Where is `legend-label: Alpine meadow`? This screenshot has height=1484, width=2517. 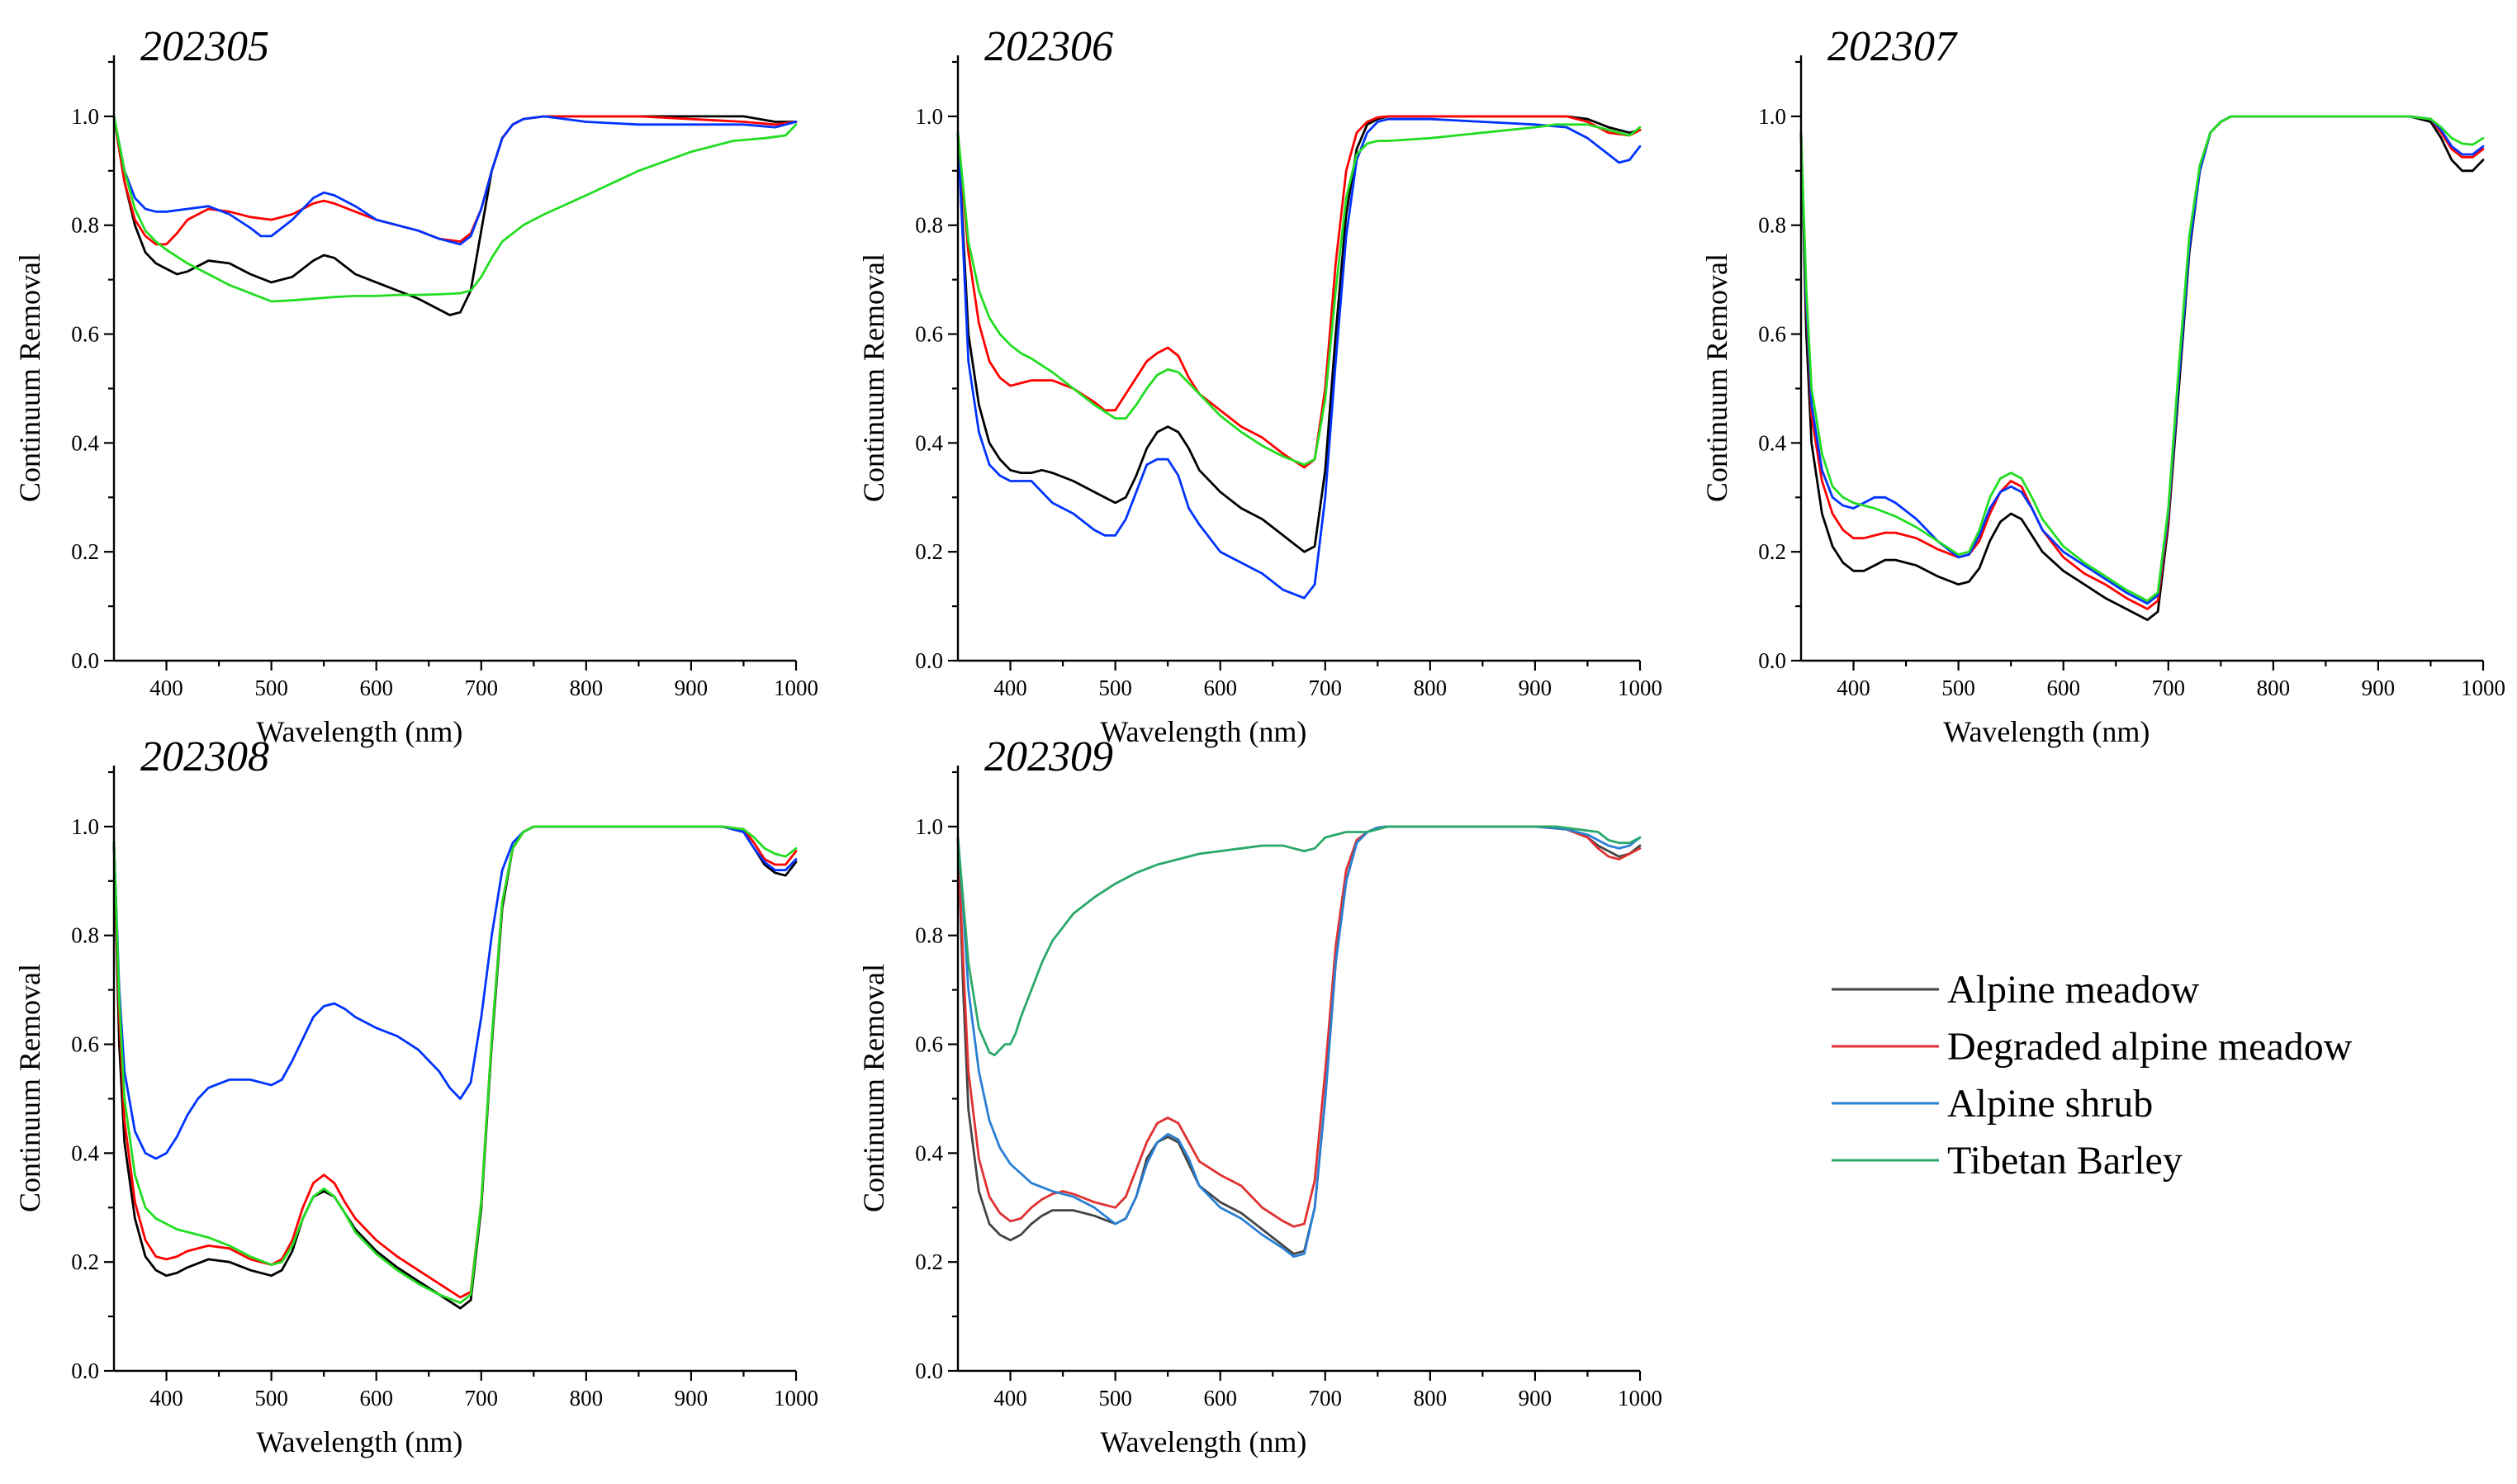
legend-label: Alpine meadow is located at coordinates (2073, 990).